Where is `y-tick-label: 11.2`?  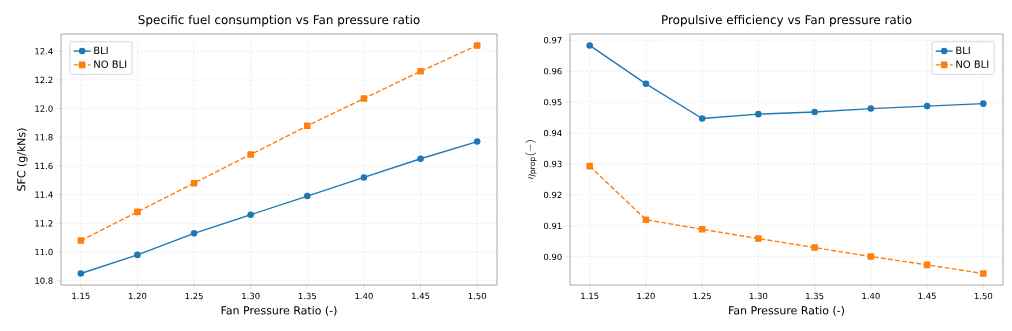
y-tick-label: 11.2 is located at coordinates (44, 223).